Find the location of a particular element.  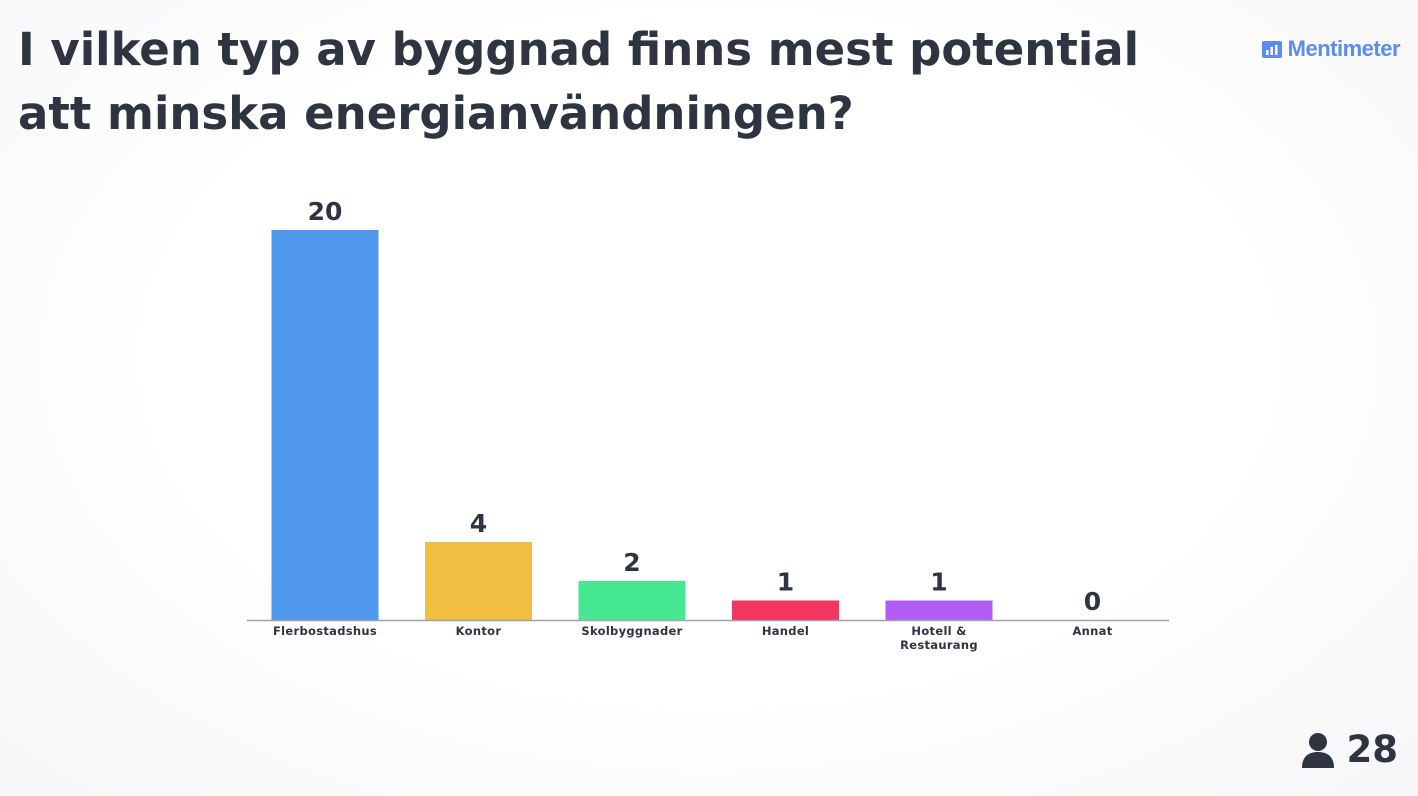

category-label: Kontor is located at coordinates (479, 631).